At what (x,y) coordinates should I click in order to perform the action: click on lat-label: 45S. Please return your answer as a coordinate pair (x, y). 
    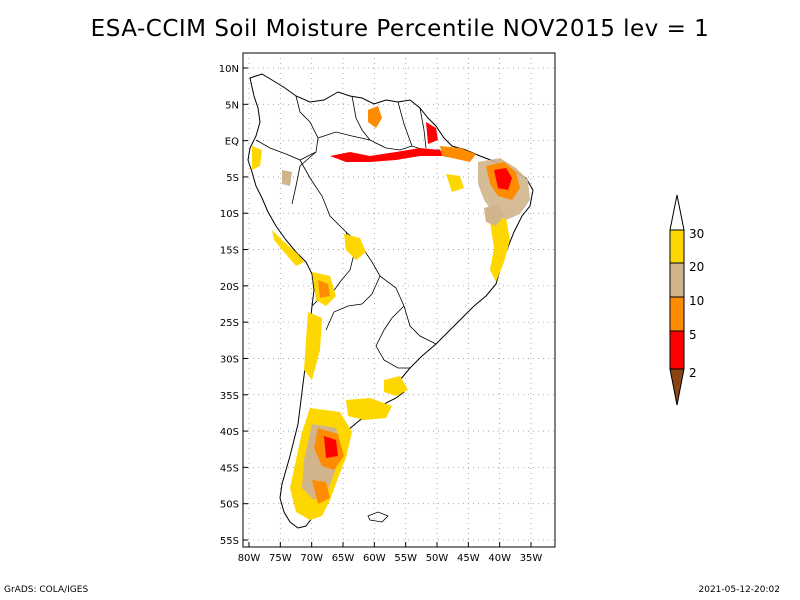
    Looking at the image, I should click on (229, 468).